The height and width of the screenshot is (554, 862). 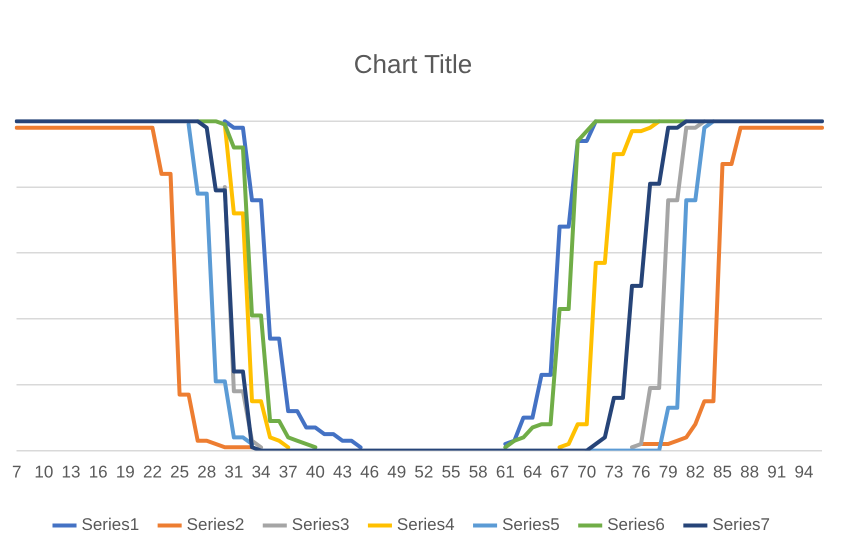 I want to click on x-tick-label: 31, so click(x=234, y=472).